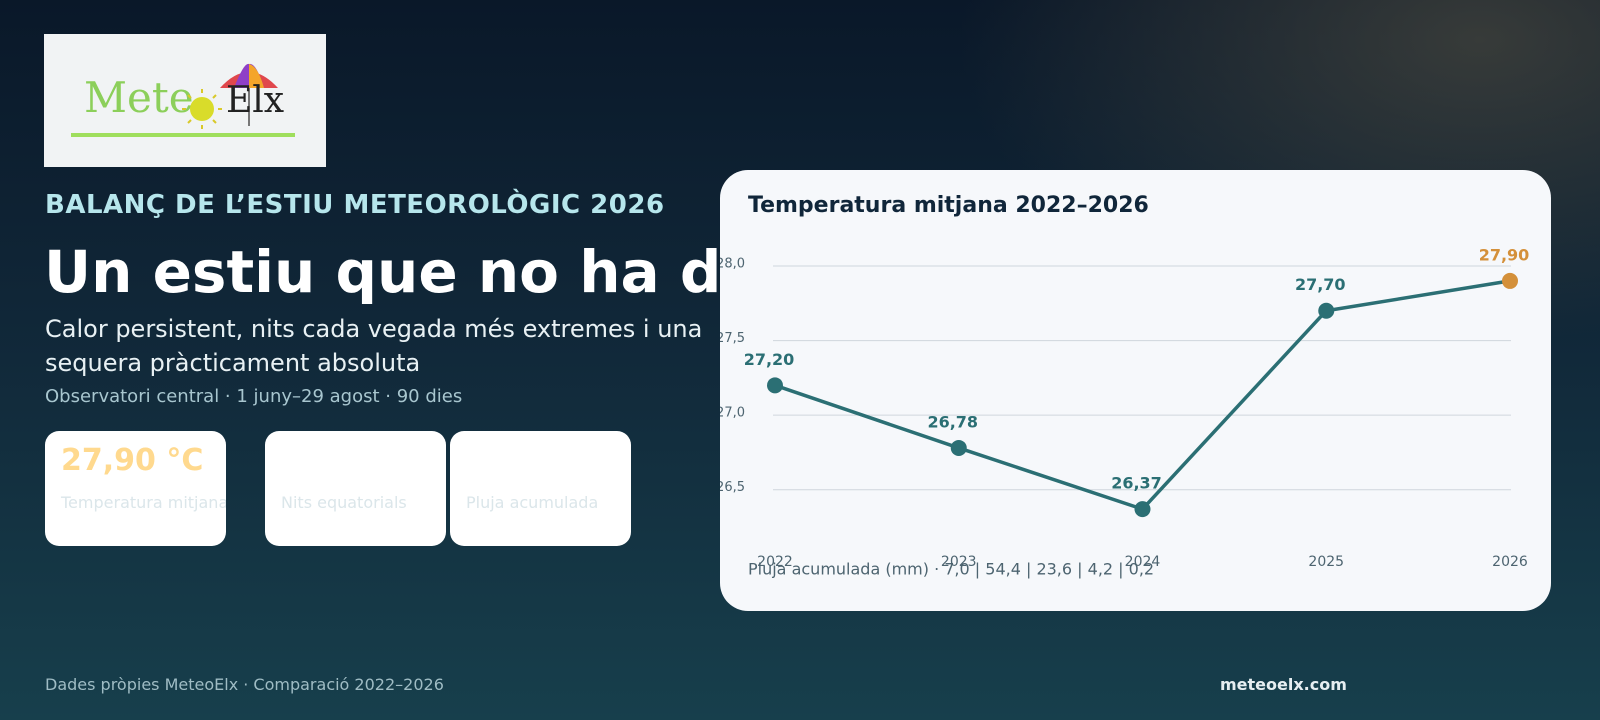 The image size is (1600, 720). I want to click on kpi-card: Pluja acumulada, so click(540, 488).